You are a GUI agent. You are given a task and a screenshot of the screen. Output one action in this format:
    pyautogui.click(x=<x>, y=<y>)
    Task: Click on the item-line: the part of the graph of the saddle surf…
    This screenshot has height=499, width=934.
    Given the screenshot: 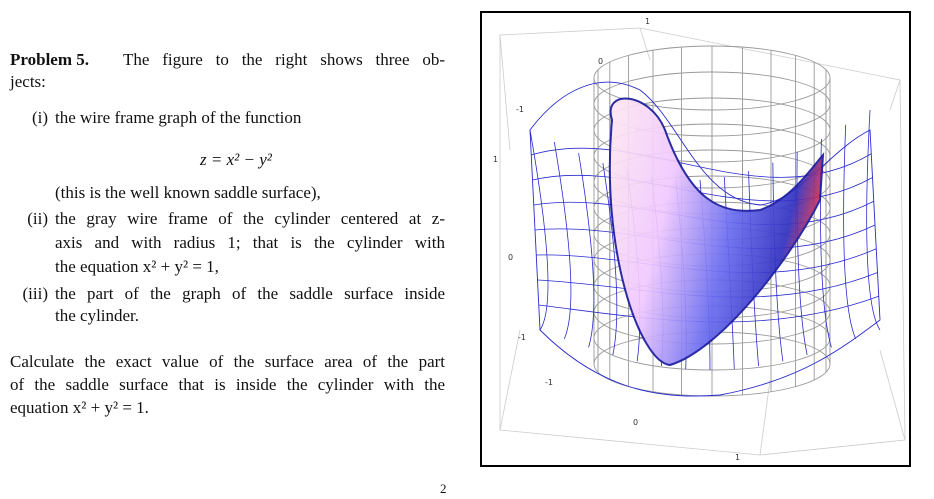 What is the action you would take?
    pyautogui.click(x=250, y=293)
    